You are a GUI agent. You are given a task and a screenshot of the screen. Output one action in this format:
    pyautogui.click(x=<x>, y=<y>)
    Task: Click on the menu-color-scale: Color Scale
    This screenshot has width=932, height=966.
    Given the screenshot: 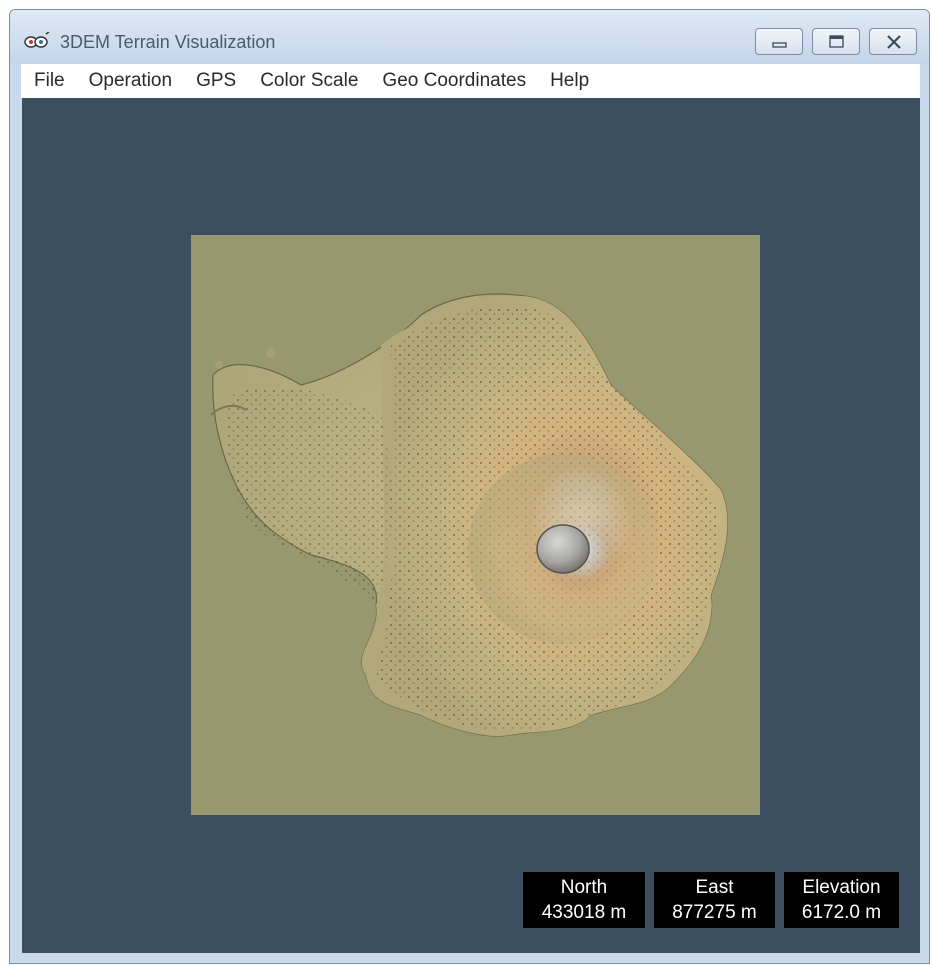 What is the action you would take?
    pyautogui.click(x=309, y=80)
    